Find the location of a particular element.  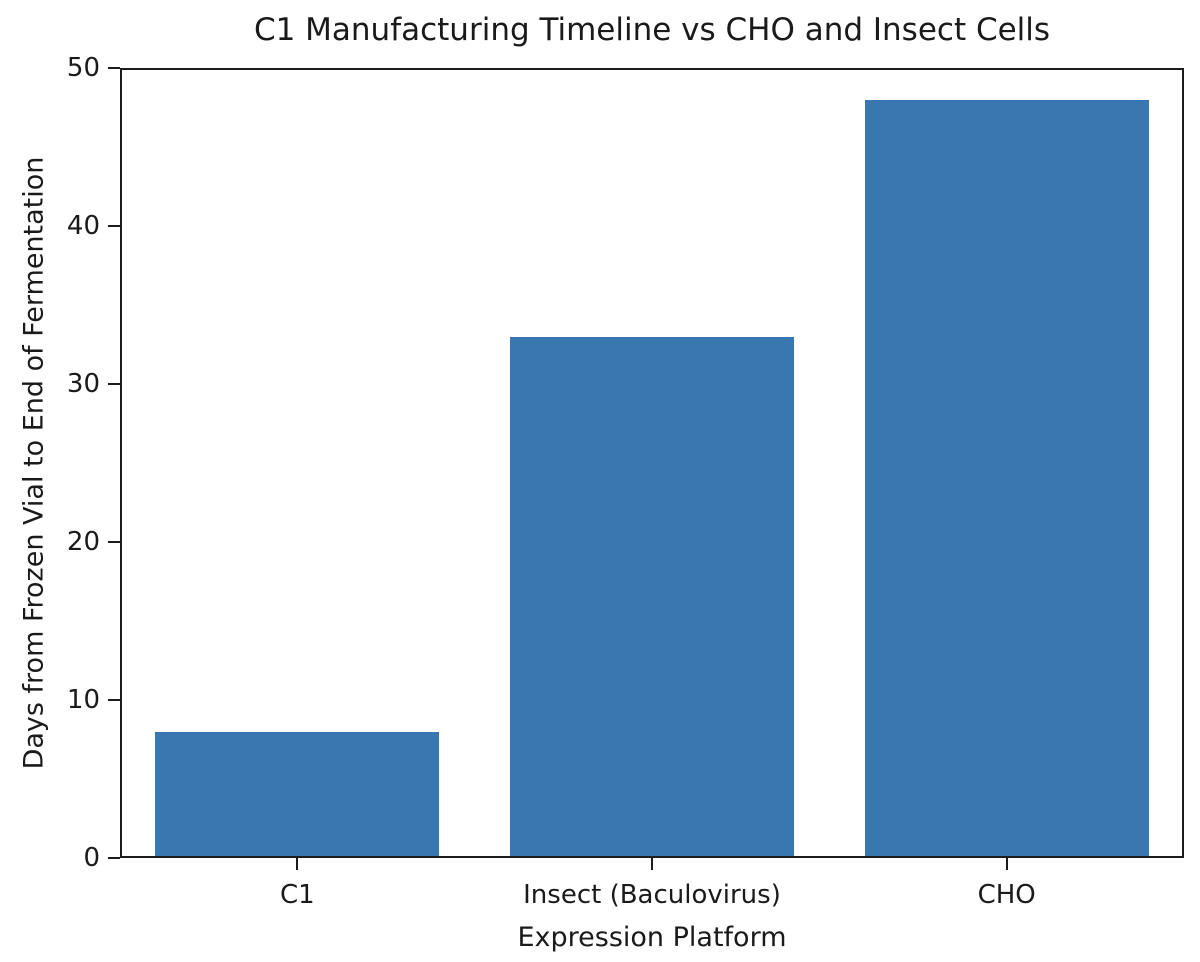

y-tick-label: 20 is located at coordinates (83, 542).